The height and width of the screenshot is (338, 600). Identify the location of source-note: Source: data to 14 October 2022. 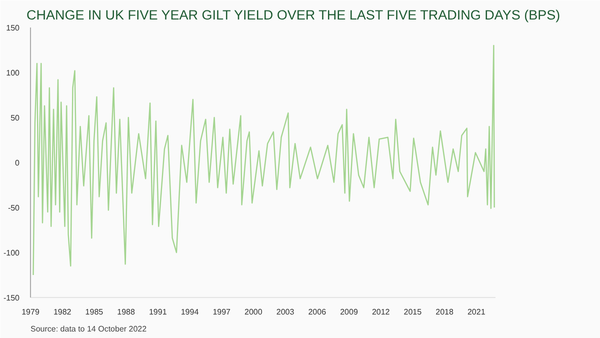
(89, 329).